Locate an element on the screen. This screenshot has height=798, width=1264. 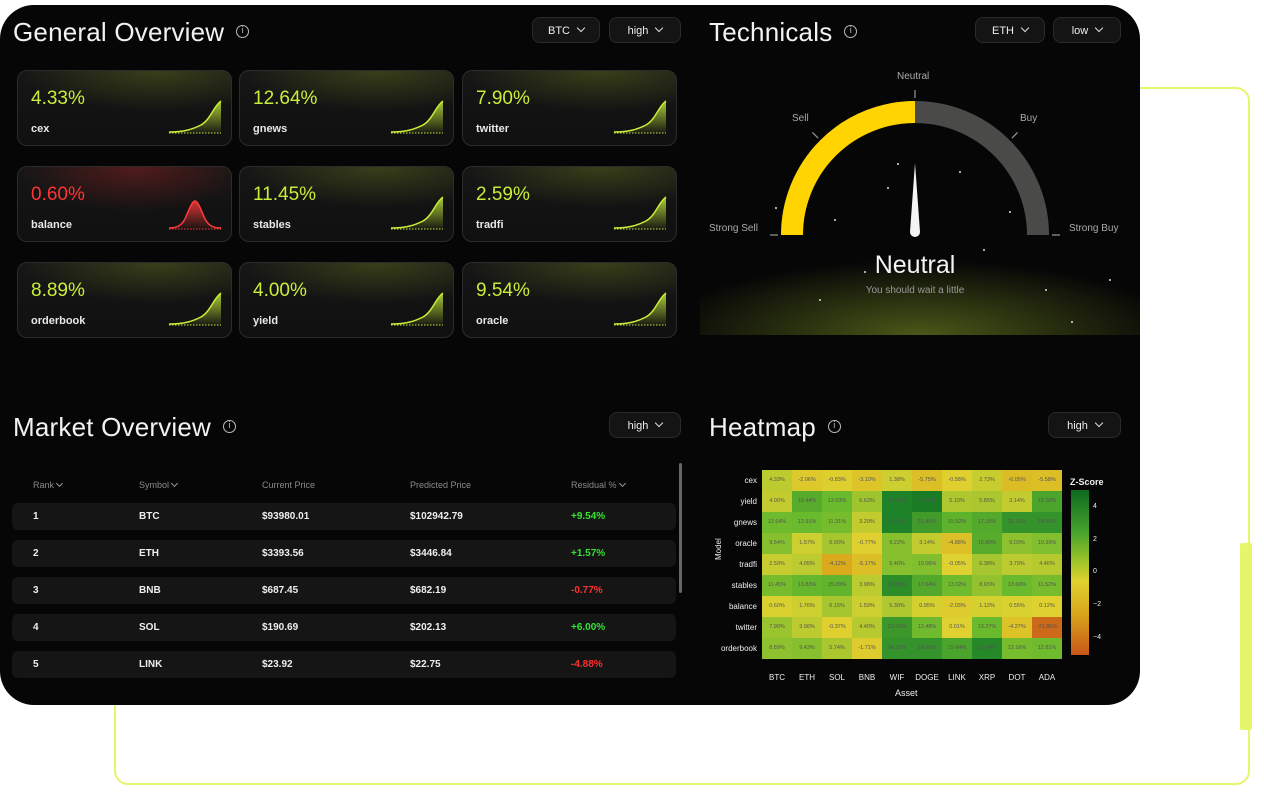
heatmap-cell: 4.40% is located at coordinates (867, 627).